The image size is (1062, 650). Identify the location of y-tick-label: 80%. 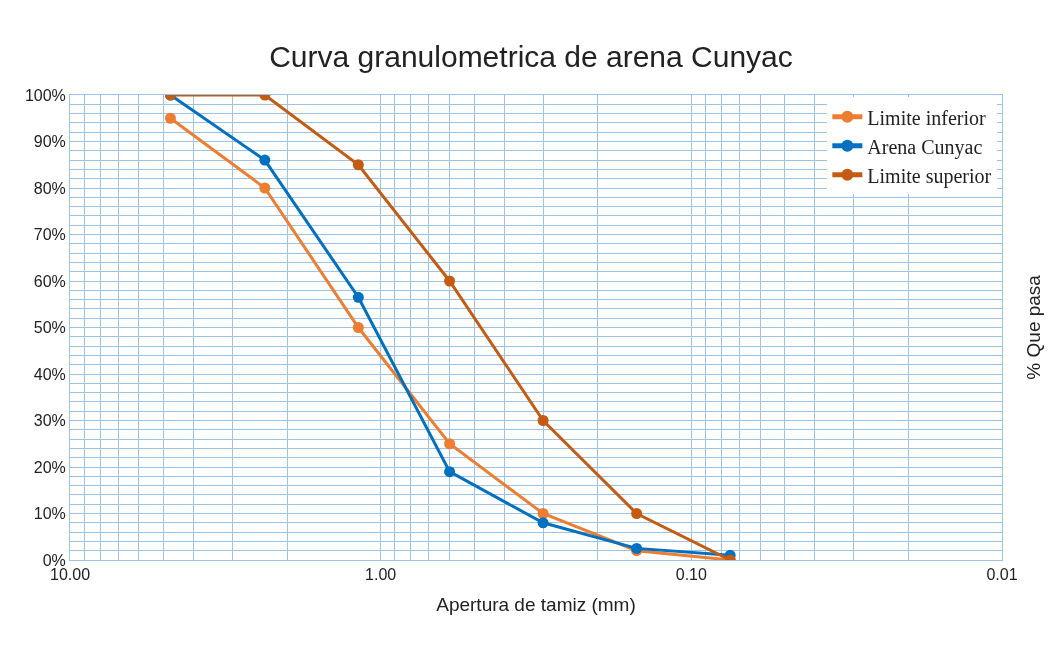
(49, 188).